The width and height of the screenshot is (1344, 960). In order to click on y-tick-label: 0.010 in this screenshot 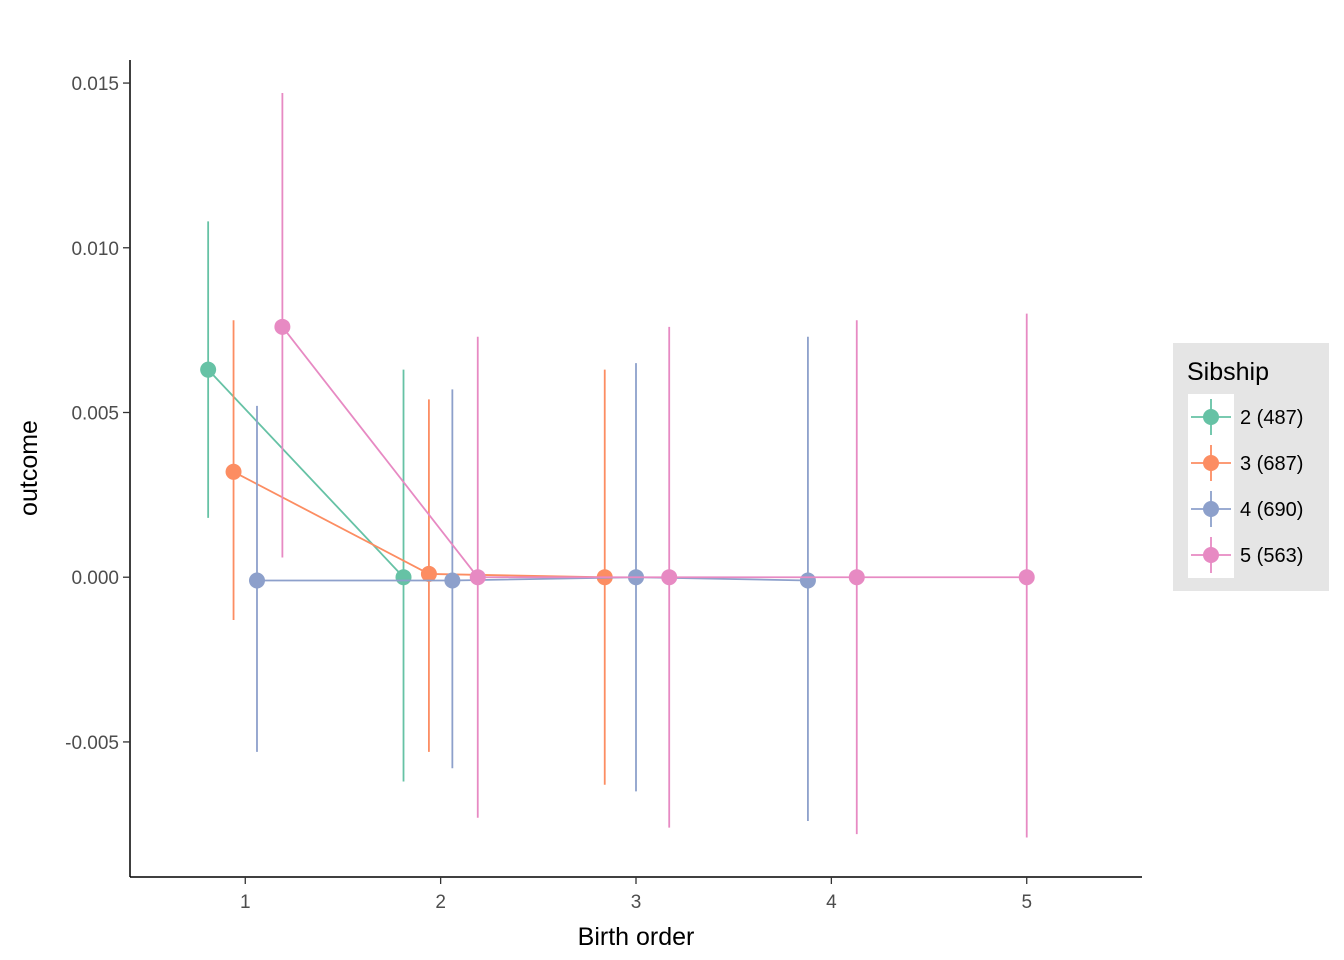, I will do `click(95, 249)`.